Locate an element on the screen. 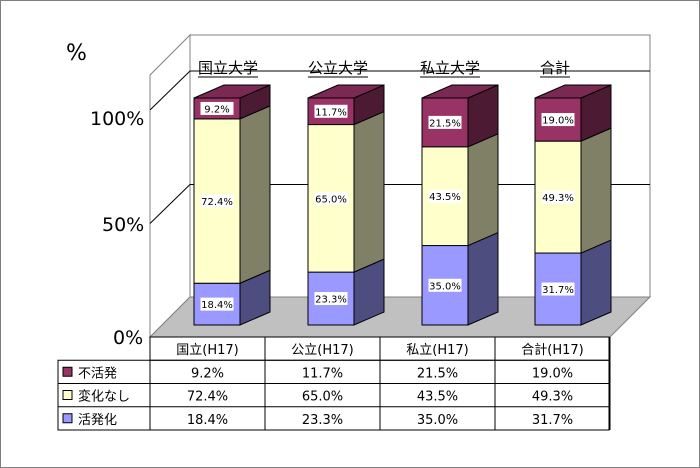  category-headers: 国立大学 公立大学 私立大学 合計 is located at coordinates (384, 68).